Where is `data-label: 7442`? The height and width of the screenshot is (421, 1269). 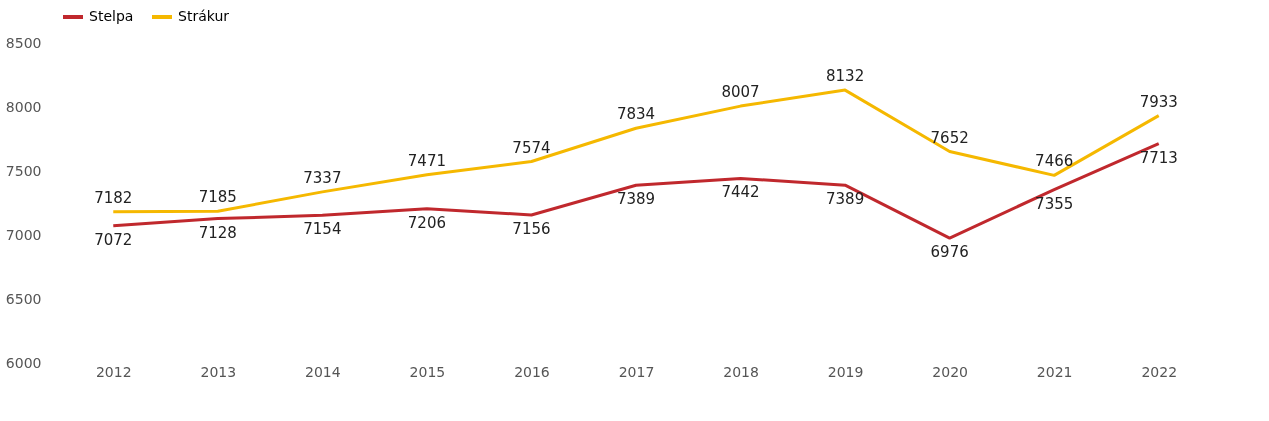
data-label: 7442 is located at coordinates (740, 192).